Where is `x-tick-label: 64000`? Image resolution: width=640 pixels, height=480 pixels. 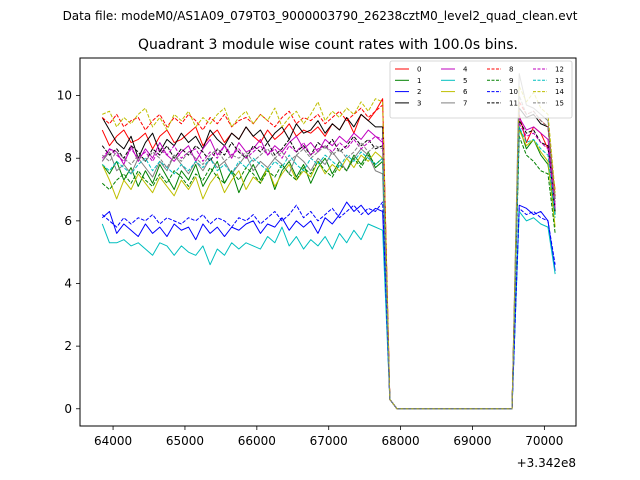 x-tick-label: 64000 is located at coordinates (113, 441).